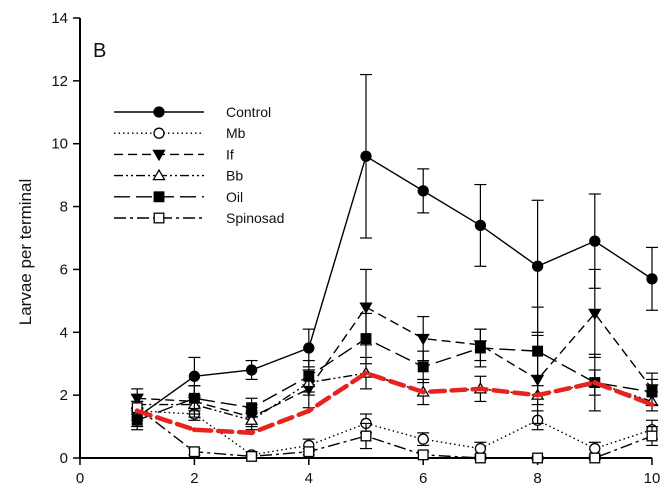 The width and height of the screenshot is (661, 498). I want to click on series-bb, so click(394, 393).